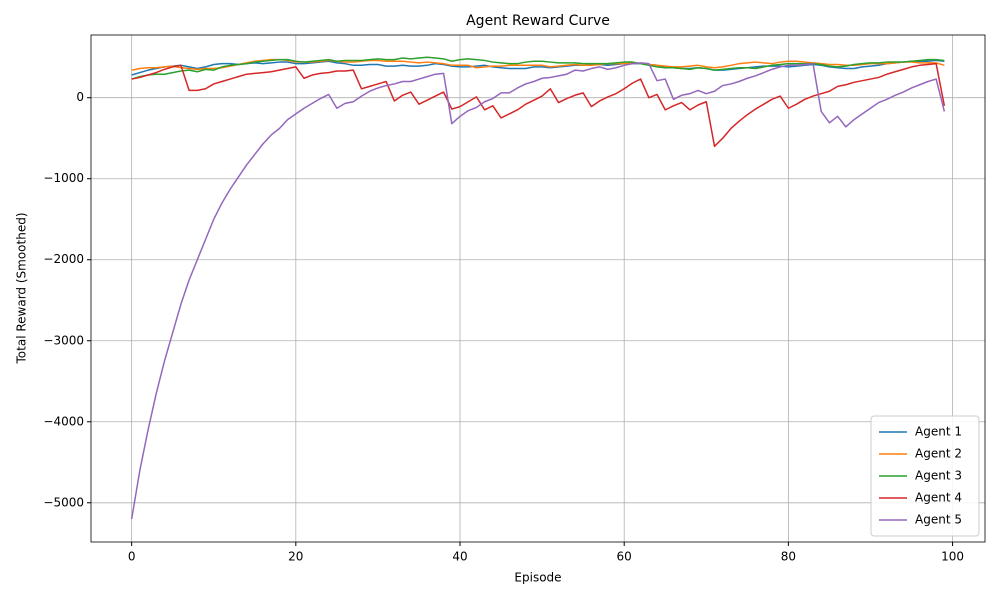 This screenshot has width=1000, height=600. I want to click on x-tick-label: 60, so click(624, 557).